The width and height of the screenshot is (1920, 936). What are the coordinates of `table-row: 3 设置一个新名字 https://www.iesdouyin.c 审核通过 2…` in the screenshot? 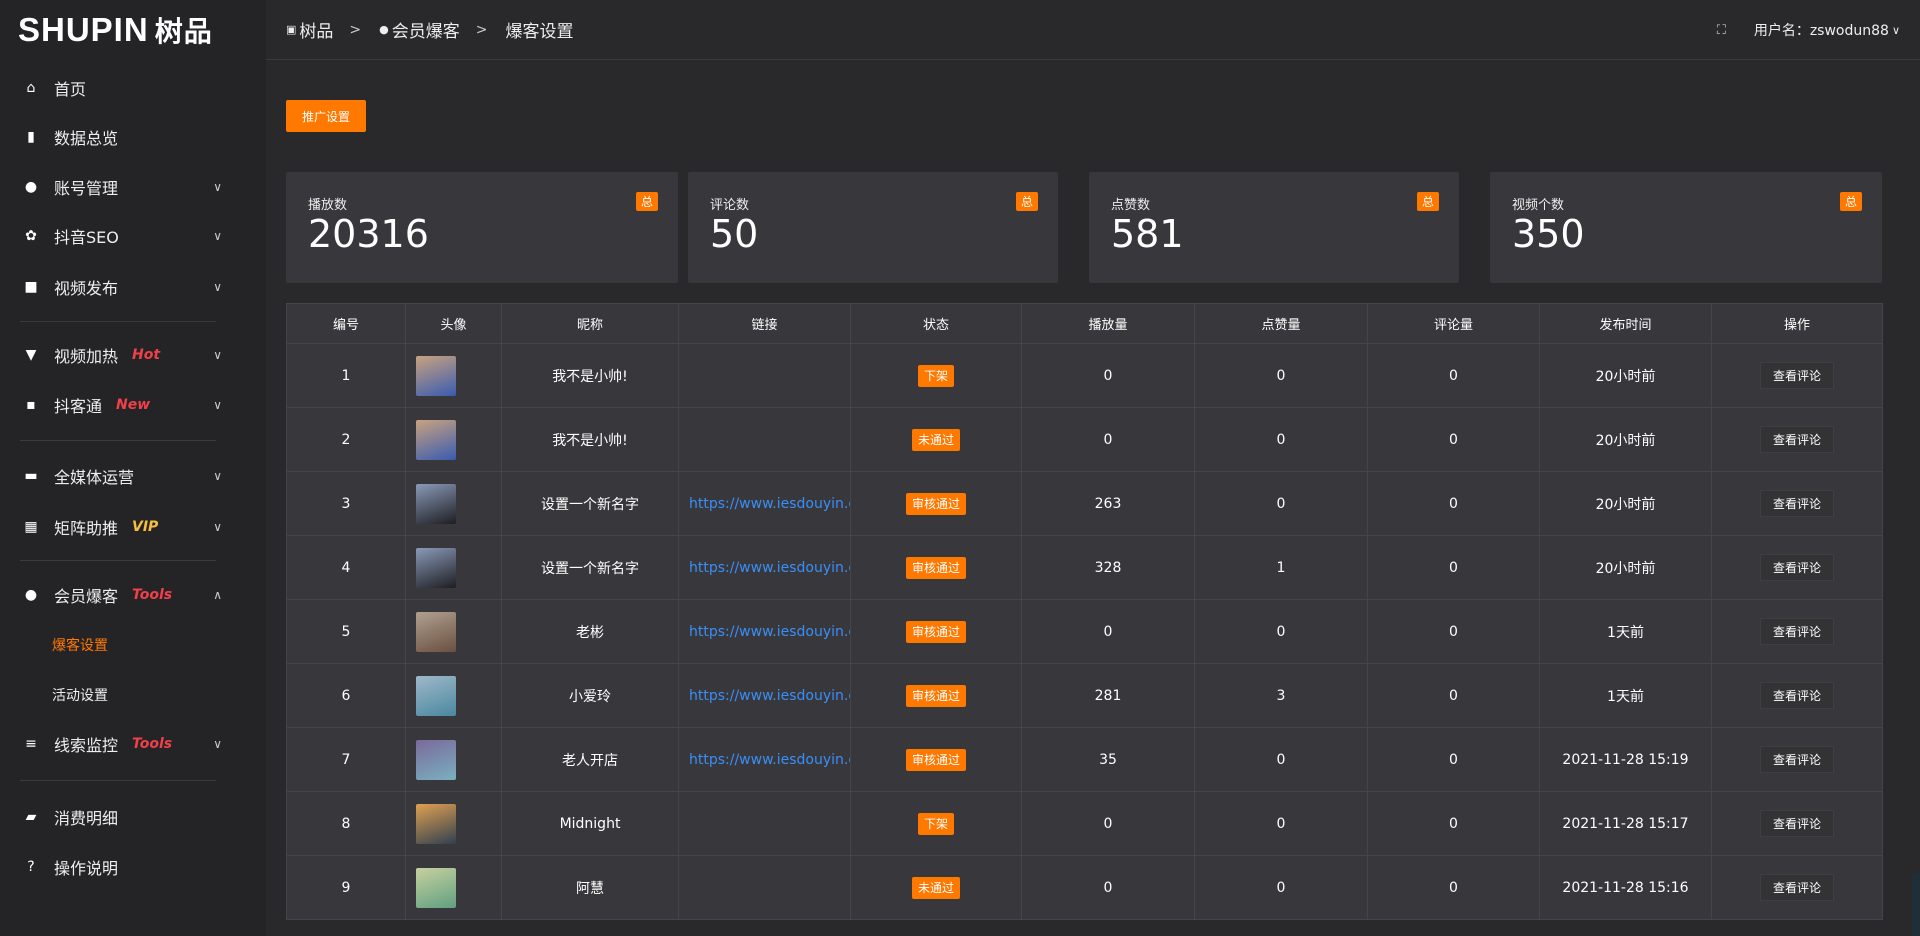 It's located at (1084, 503).